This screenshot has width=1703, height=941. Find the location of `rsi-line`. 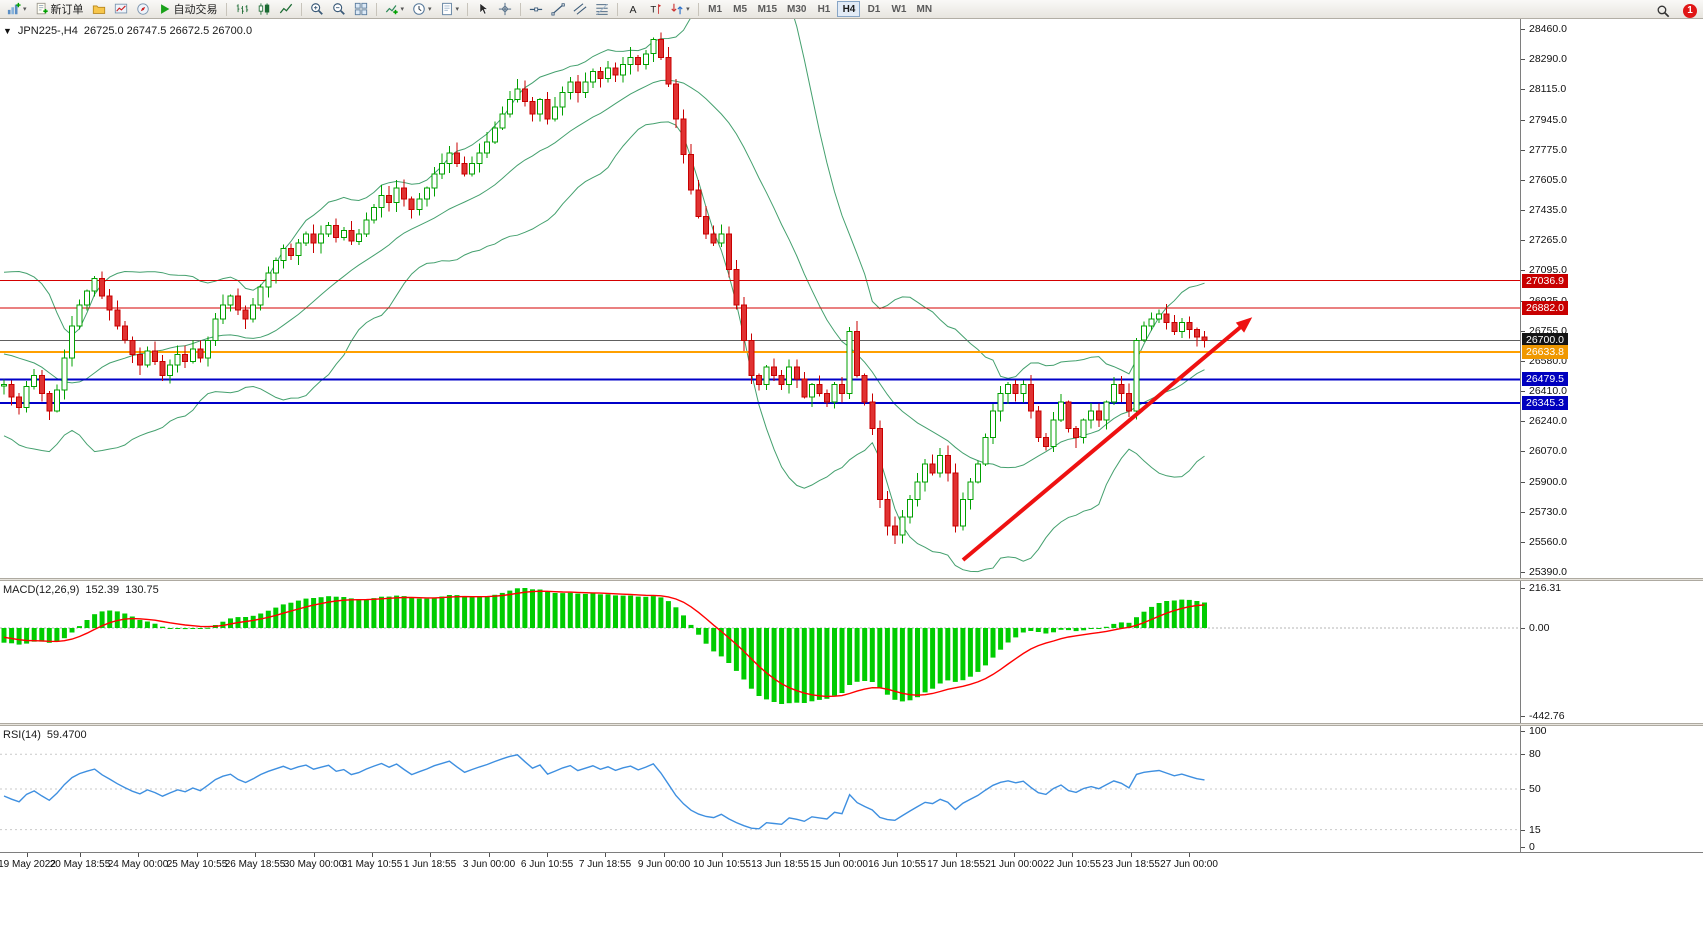

rsi-line is located at coordinates (604, 792).